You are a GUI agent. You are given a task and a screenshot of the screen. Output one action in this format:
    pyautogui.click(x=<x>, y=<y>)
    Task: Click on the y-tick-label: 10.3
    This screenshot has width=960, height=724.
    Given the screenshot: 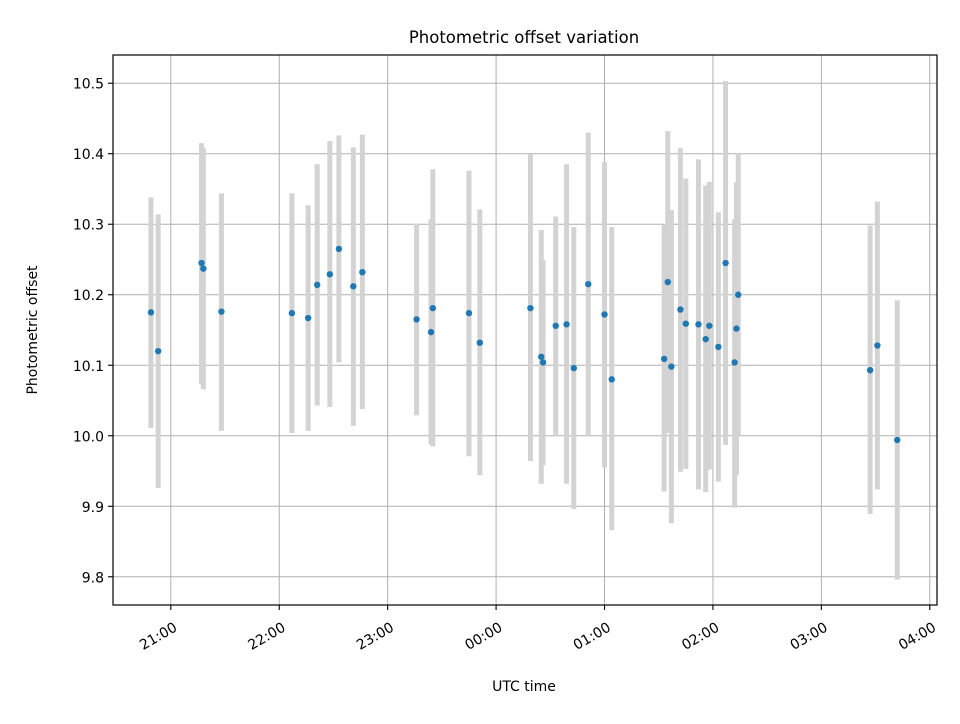 What is the action you would take?
    pyautogui.click(x=88, y=226)
    